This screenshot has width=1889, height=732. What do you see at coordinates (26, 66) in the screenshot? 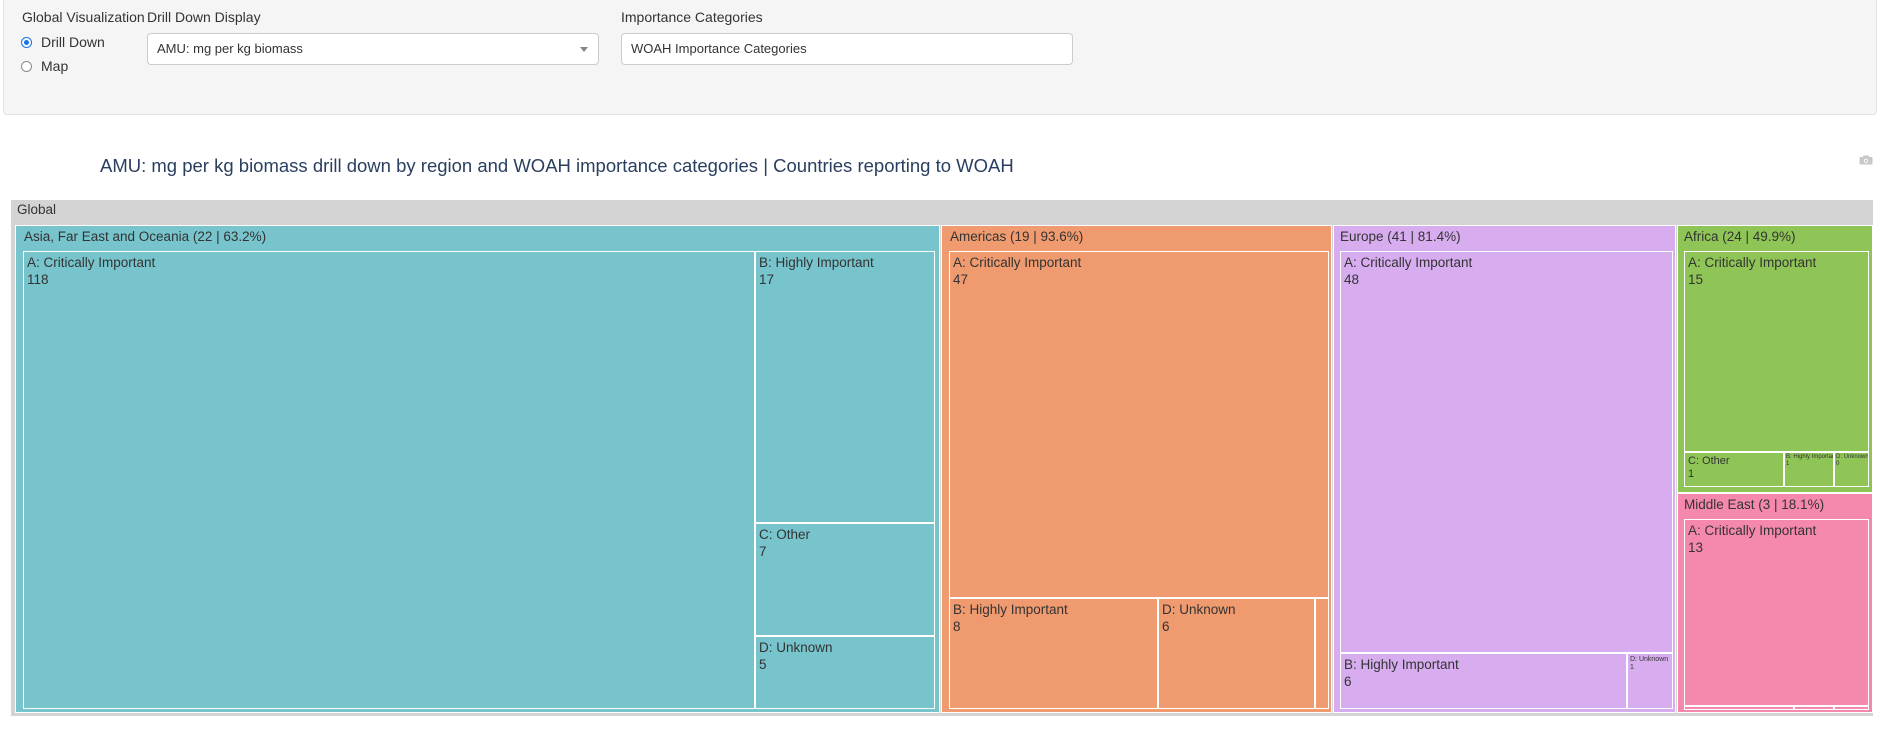
I see `radio-unchecked-icon` at bounding box center [26, 66].